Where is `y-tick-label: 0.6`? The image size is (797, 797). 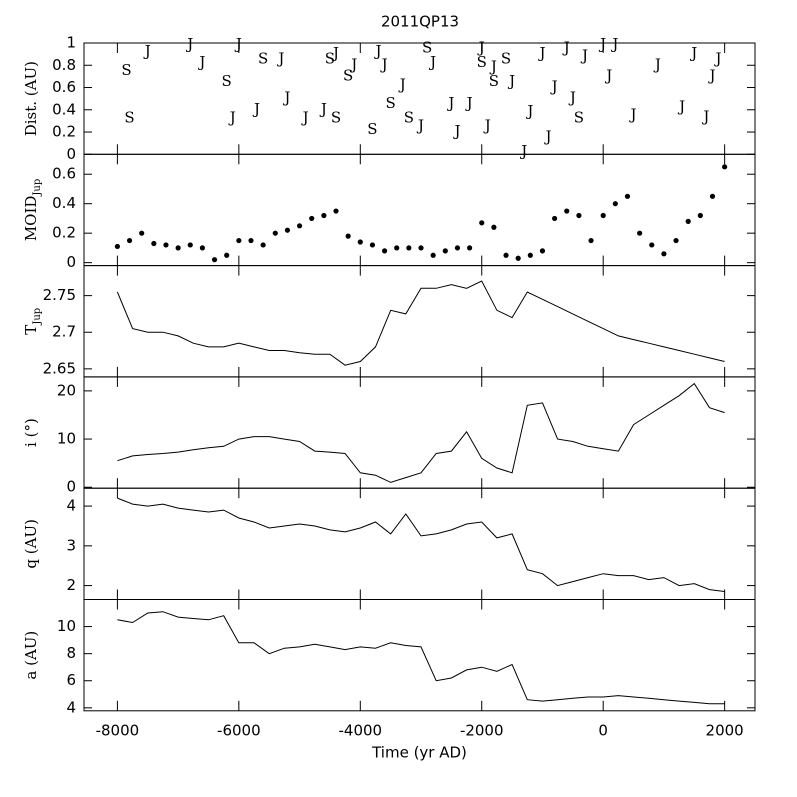 y-tick-label: 0.6 is located at coordinates (64, 174).